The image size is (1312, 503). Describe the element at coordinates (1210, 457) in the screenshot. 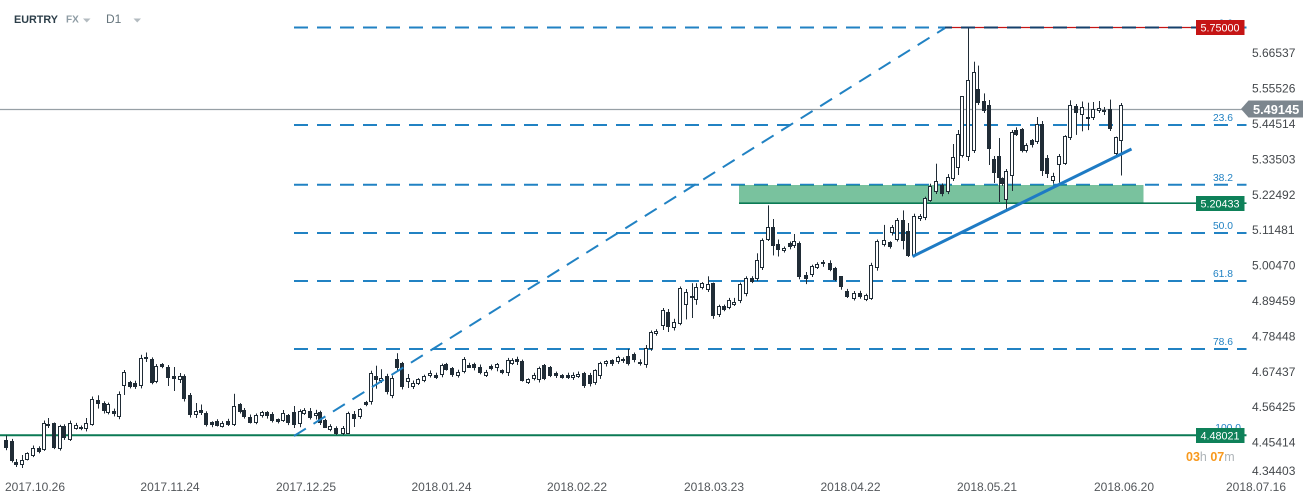

I see `svg-text: 03h 07m` at that location.